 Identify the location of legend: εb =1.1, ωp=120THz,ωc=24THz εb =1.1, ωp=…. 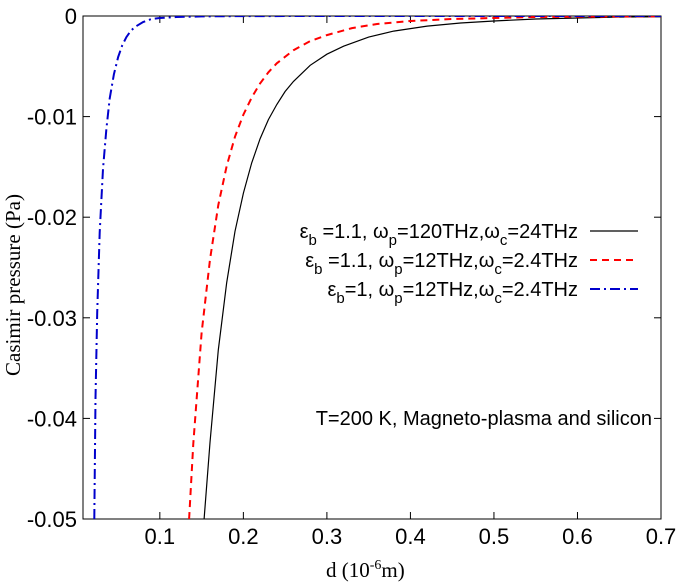
(469, 264).